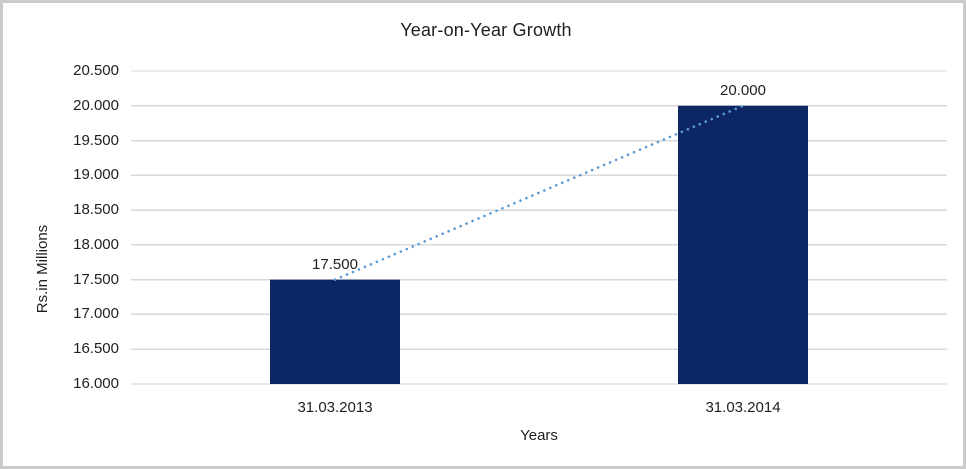  Describe the element at coordinates (96, 314) in the screenshot. I see `y-tick-label: 17.000` at that location.